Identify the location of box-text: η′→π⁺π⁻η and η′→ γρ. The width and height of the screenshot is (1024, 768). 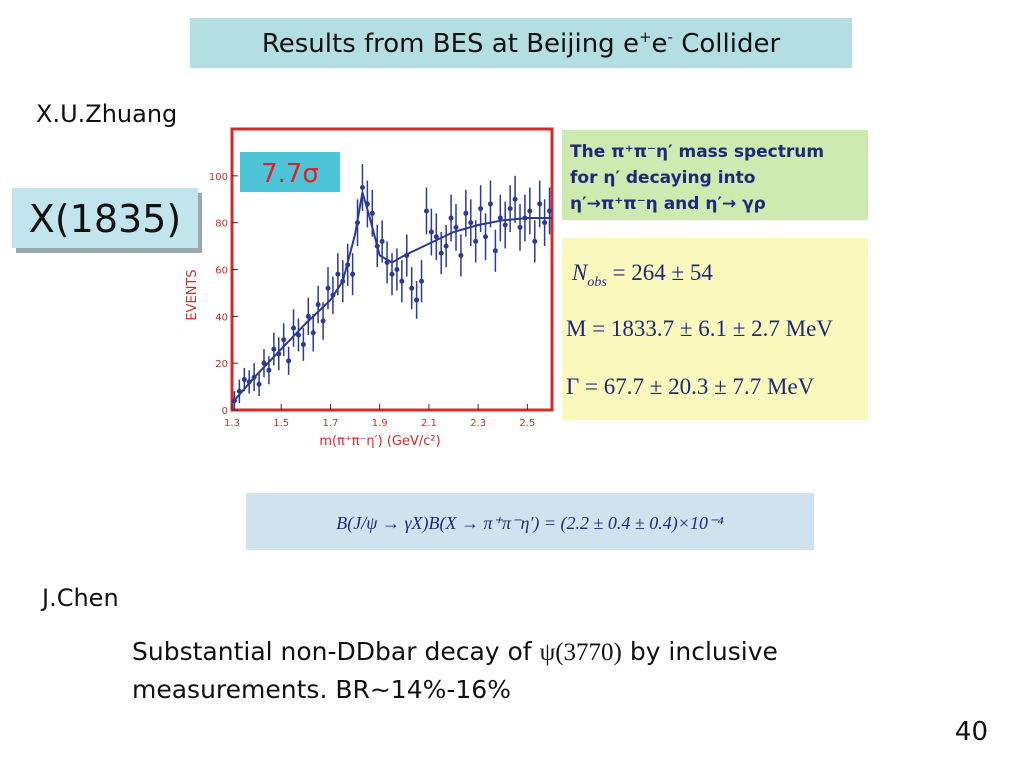
(668, 204).